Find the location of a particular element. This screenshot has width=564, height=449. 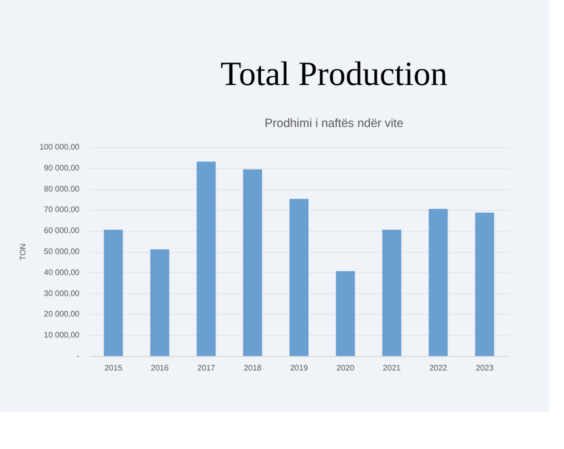

y-tick-label: 90 000,00 is located at coordinates (62, 167).